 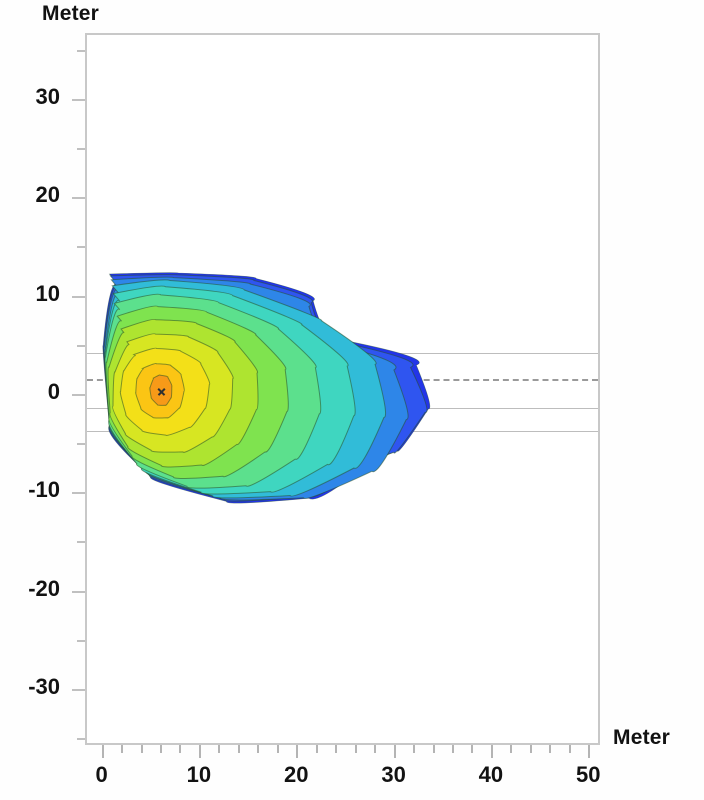 What do you see at coordinates (296, 774) in the screenshot?
I see `x-tick-label: 20` at bounding box center [296, 774].